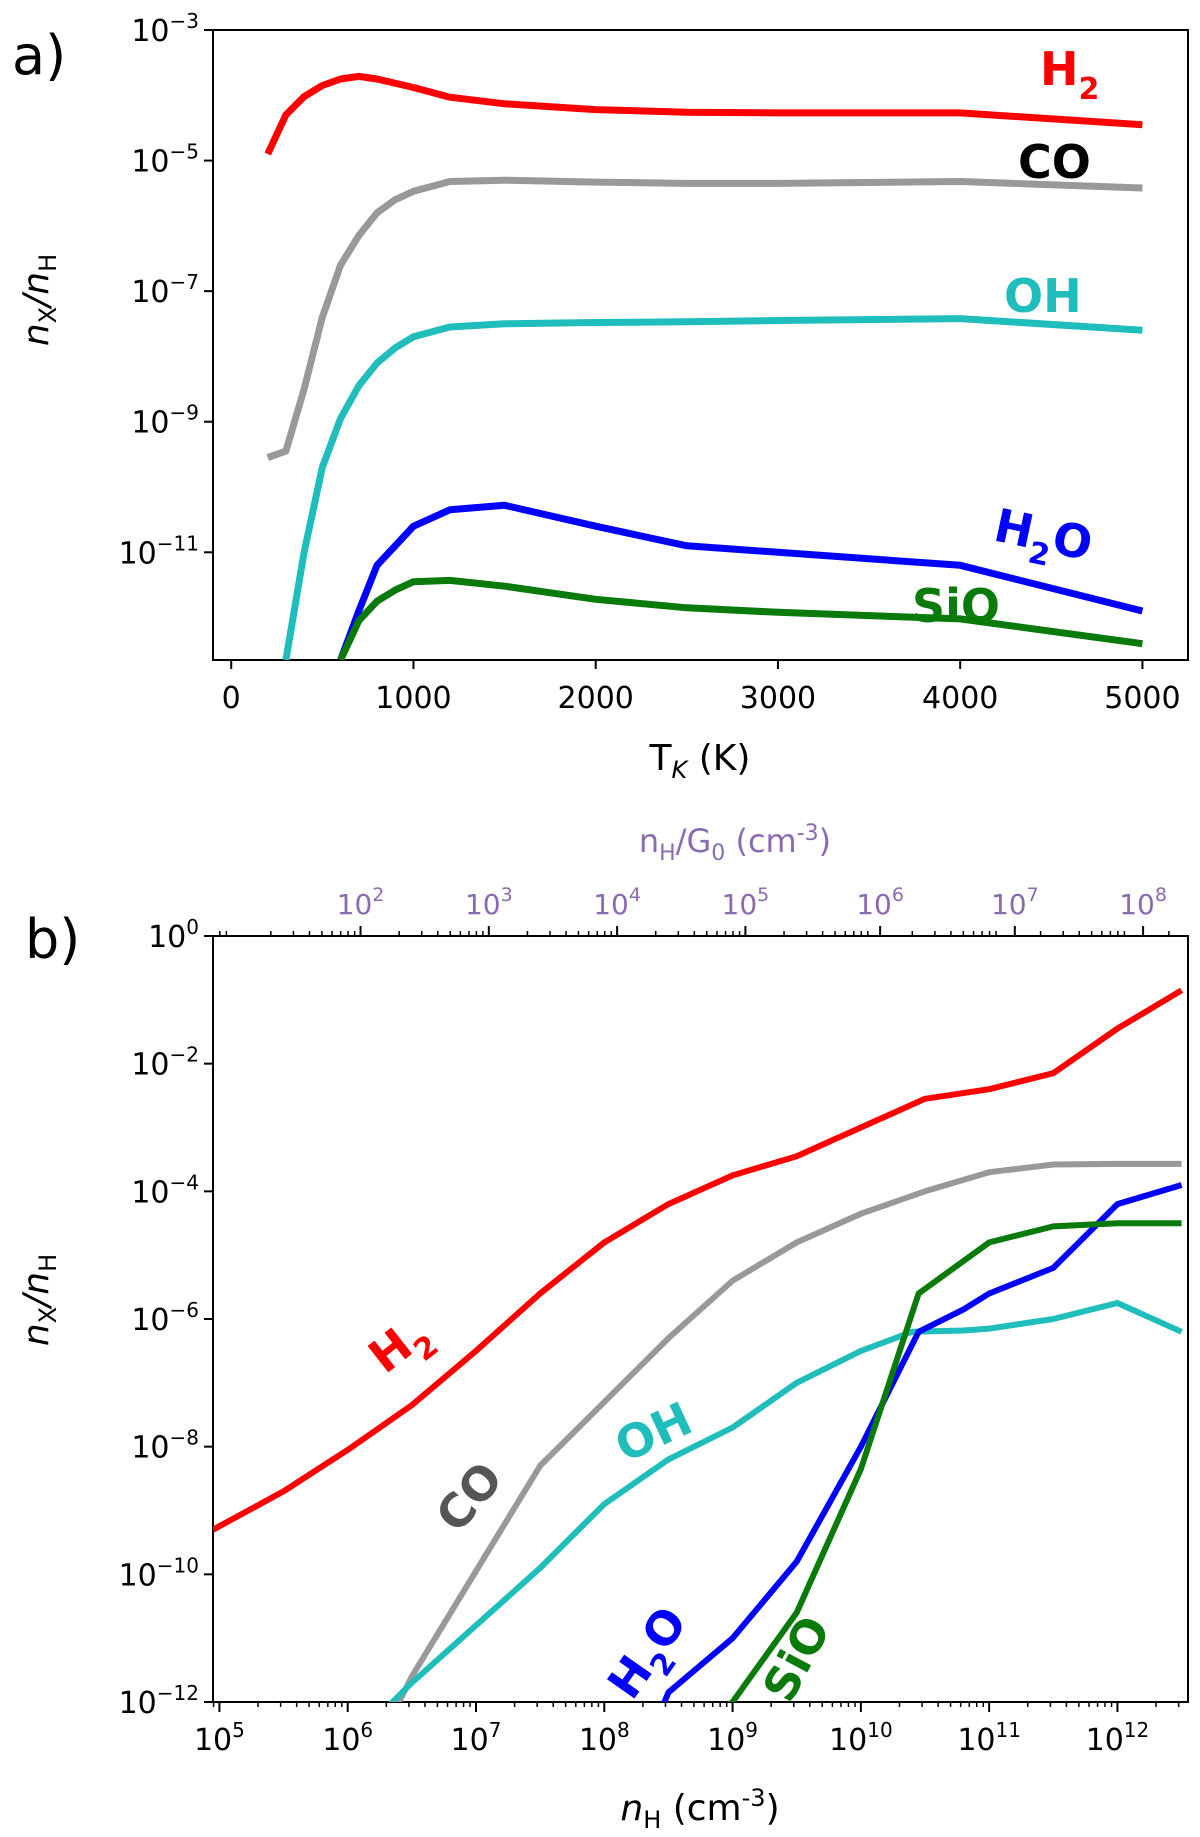 Image resolution: width=1200 pixels, height=1837 pixels. I want to click on panel-b-y-tick-label: 10⁻², so click(165, 1063).